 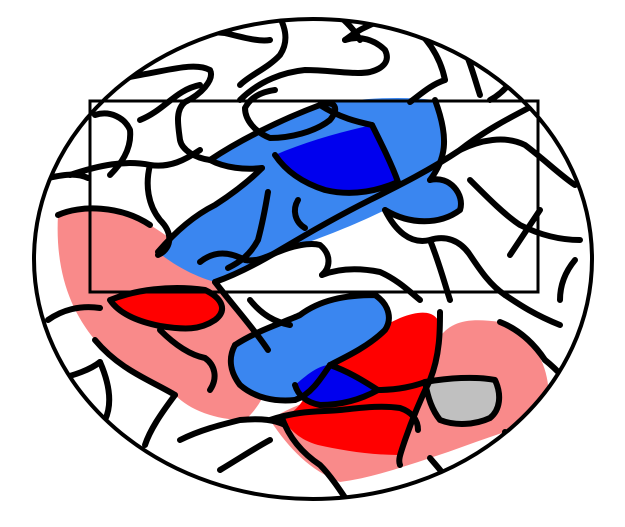 What do you see at coordinates (336, 159) in the screenshot?
I see `region-blue-north` at bounding box center [336, 159].